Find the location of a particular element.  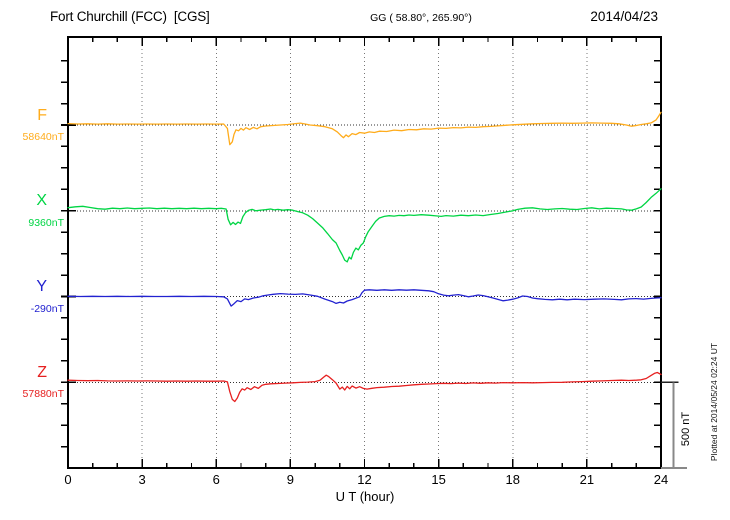

station-title: Fort Churchill (FCC) [CGS] is located at coordinates (130, 16).